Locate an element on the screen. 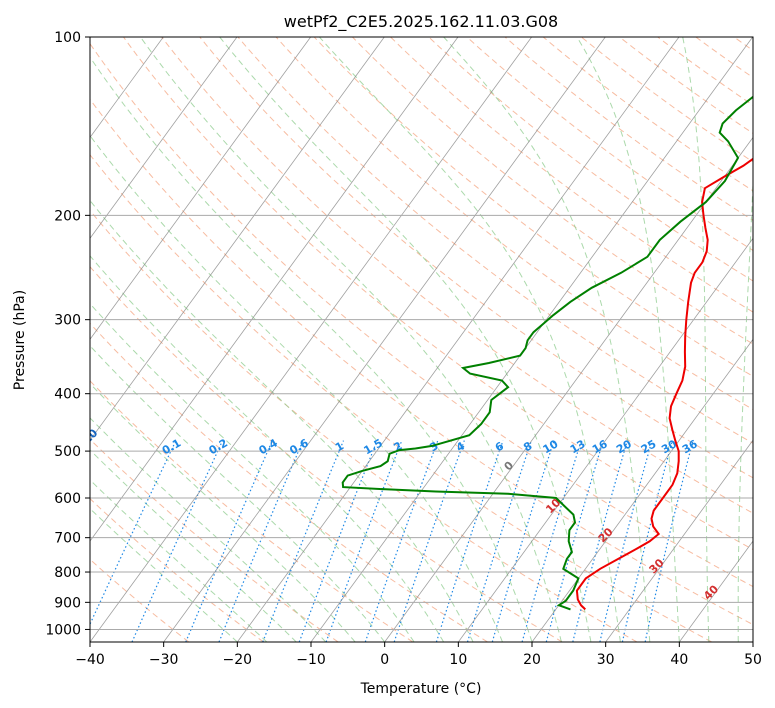 This screenshot has height=708, width=775. x-tick-label: −40 is located at coordinates (90, 660).